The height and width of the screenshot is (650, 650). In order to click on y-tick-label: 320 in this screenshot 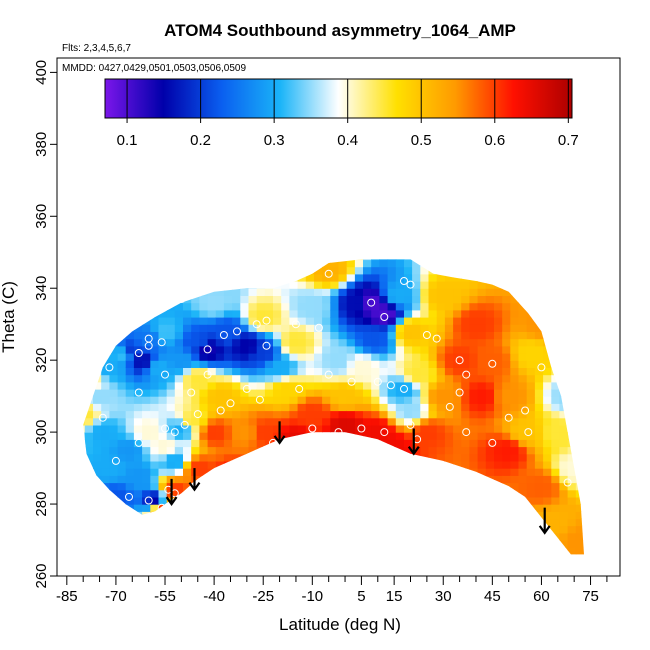, I will do `click(41, 360)`.